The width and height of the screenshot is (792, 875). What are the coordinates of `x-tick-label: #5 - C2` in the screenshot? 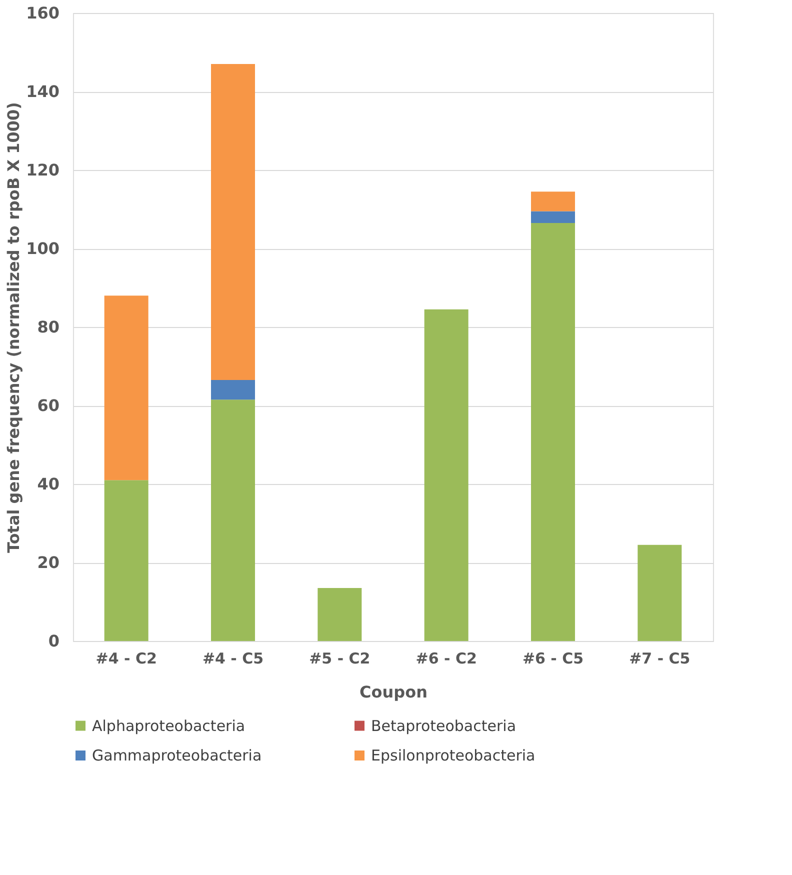 It's located at (339, 659).